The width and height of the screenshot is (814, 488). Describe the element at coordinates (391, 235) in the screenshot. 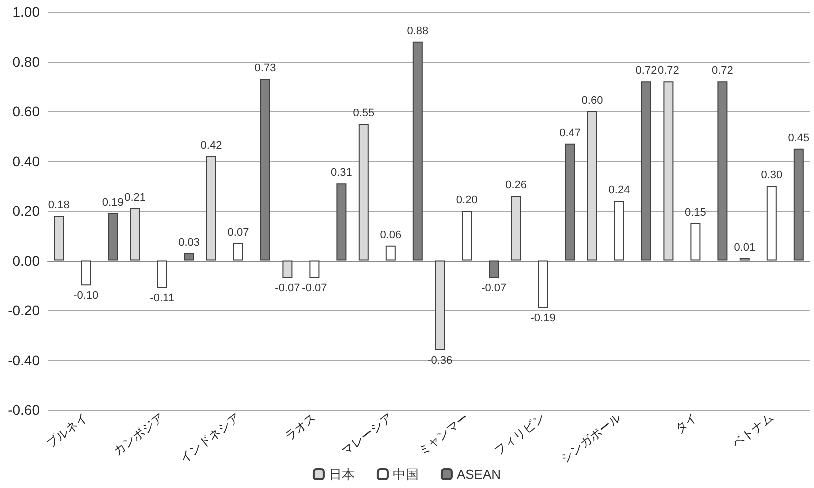

I see `data-label: 0.06` at that location.